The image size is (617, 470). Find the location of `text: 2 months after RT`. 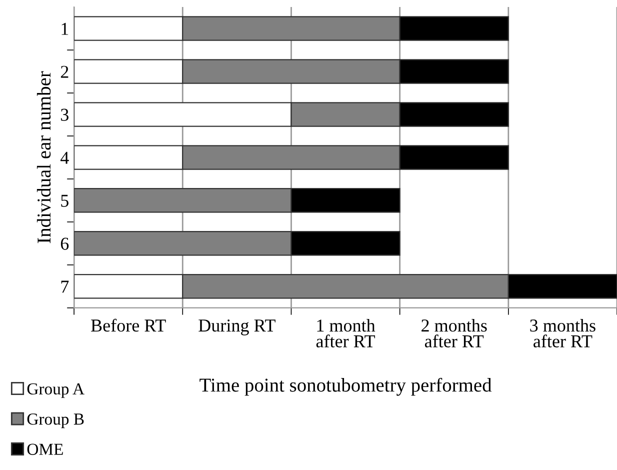

text: 2 months after RT is located at coordinates (454, 333).